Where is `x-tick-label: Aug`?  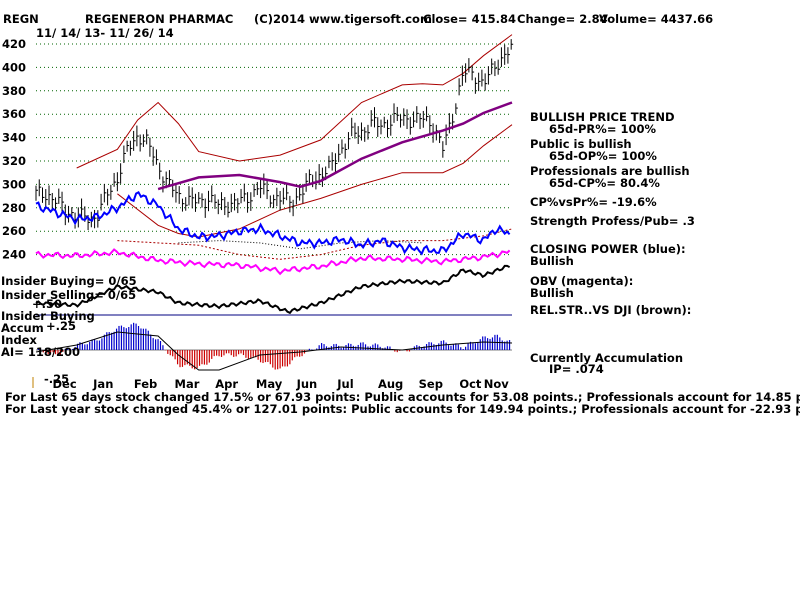
x-tick-label: Aug is located at coordinates (390, 384).